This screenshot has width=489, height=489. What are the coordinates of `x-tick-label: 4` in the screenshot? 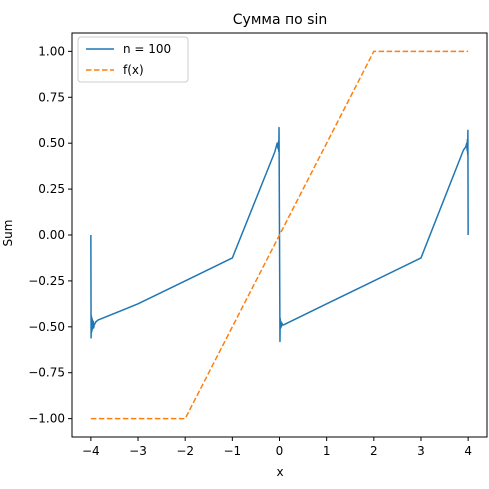 It's located at (468, 451).